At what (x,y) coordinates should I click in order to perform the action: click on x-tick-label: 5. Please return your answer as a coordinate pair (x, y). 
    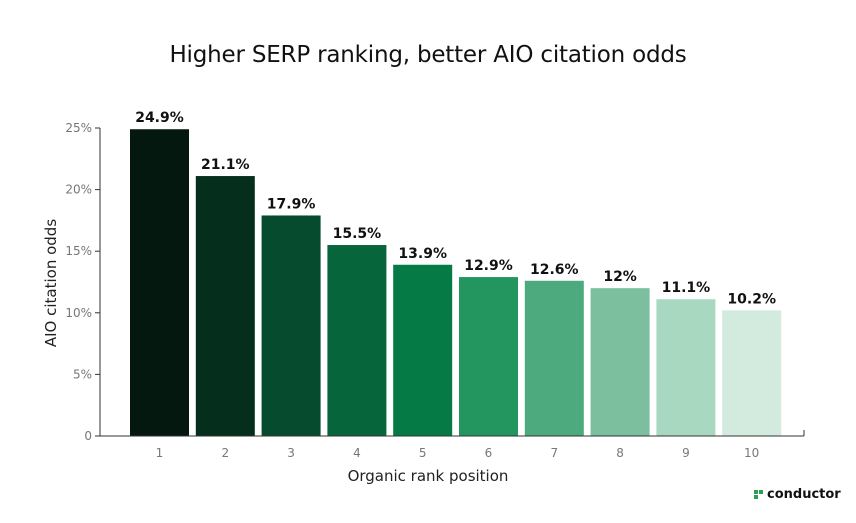
    Looking at the image, I should click on (423, 453).